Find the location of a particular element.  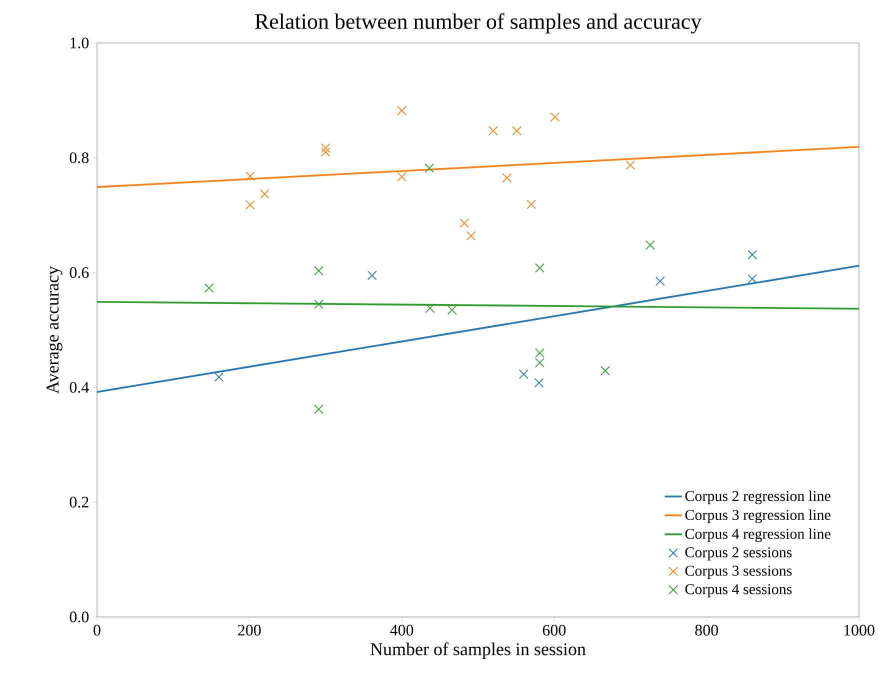

y-tick-label: 1.0 is located at coordinates (79, 43).